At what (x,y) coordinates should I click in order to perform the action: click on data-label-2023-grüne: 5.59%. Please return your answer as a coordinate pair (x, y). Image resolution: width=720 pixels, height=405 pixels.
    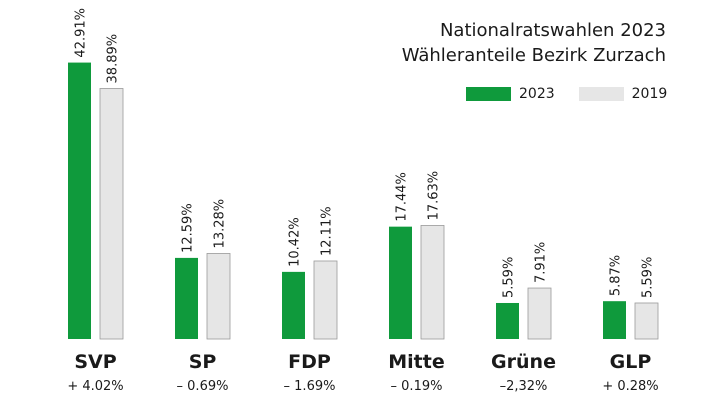
    Looking at the image, I should click on (509, 277).